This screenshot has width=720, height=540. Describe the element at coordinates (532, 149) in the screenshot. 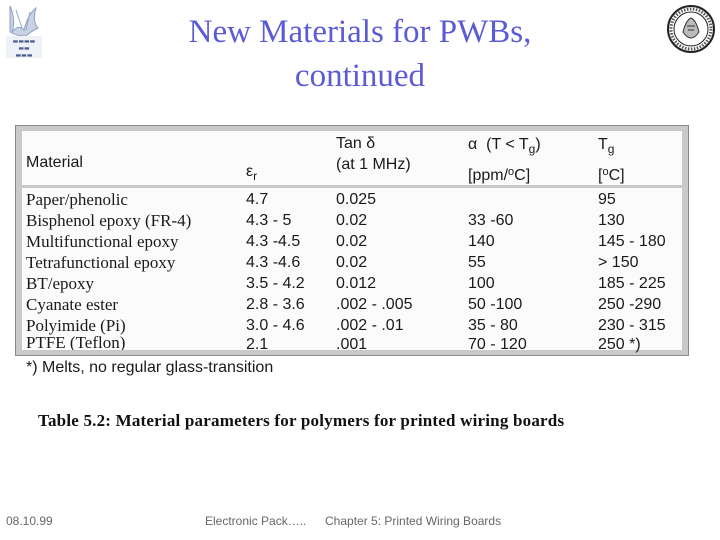

I see `header-alpha-condition-sub: g` at that location.